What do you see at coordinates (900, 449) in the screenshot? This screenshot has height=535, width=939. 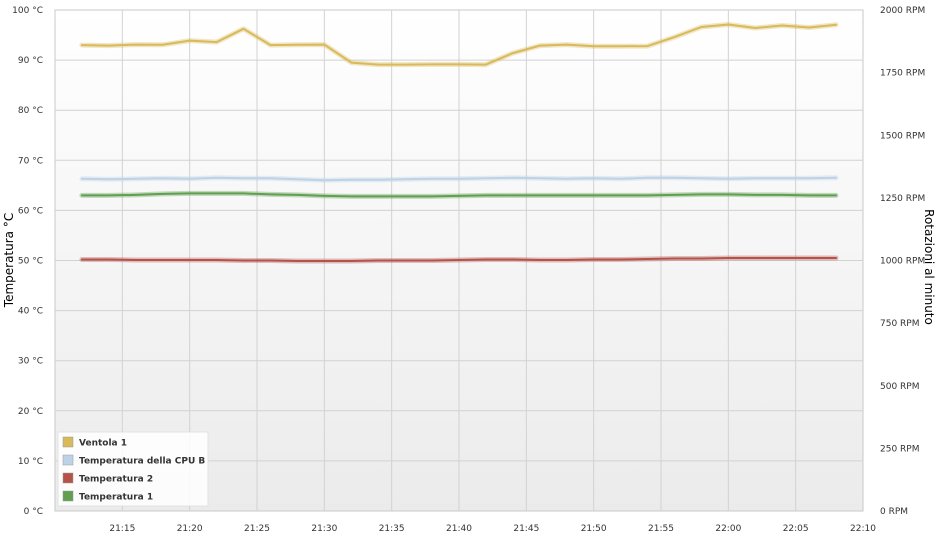 I see `y-right-tick-label: 250 RPM` at bounding box center [900, 449].